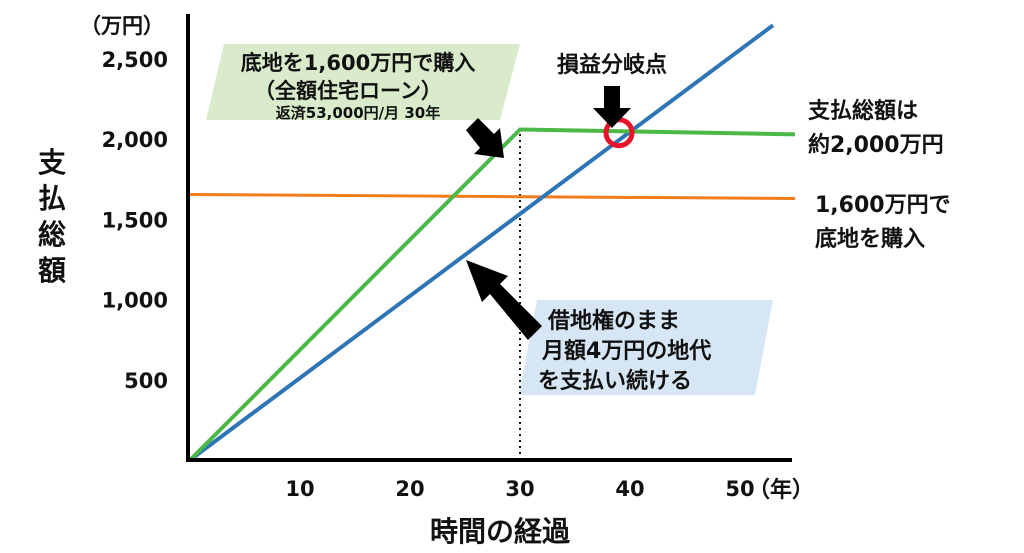 Image resolution: width=1024 pixels, height=553 pixels. What do you see at coordinates (863, 111) in the screenshot?
I see `total-payment-label-line1: 支払総額は` at bounding box center [863, 111].